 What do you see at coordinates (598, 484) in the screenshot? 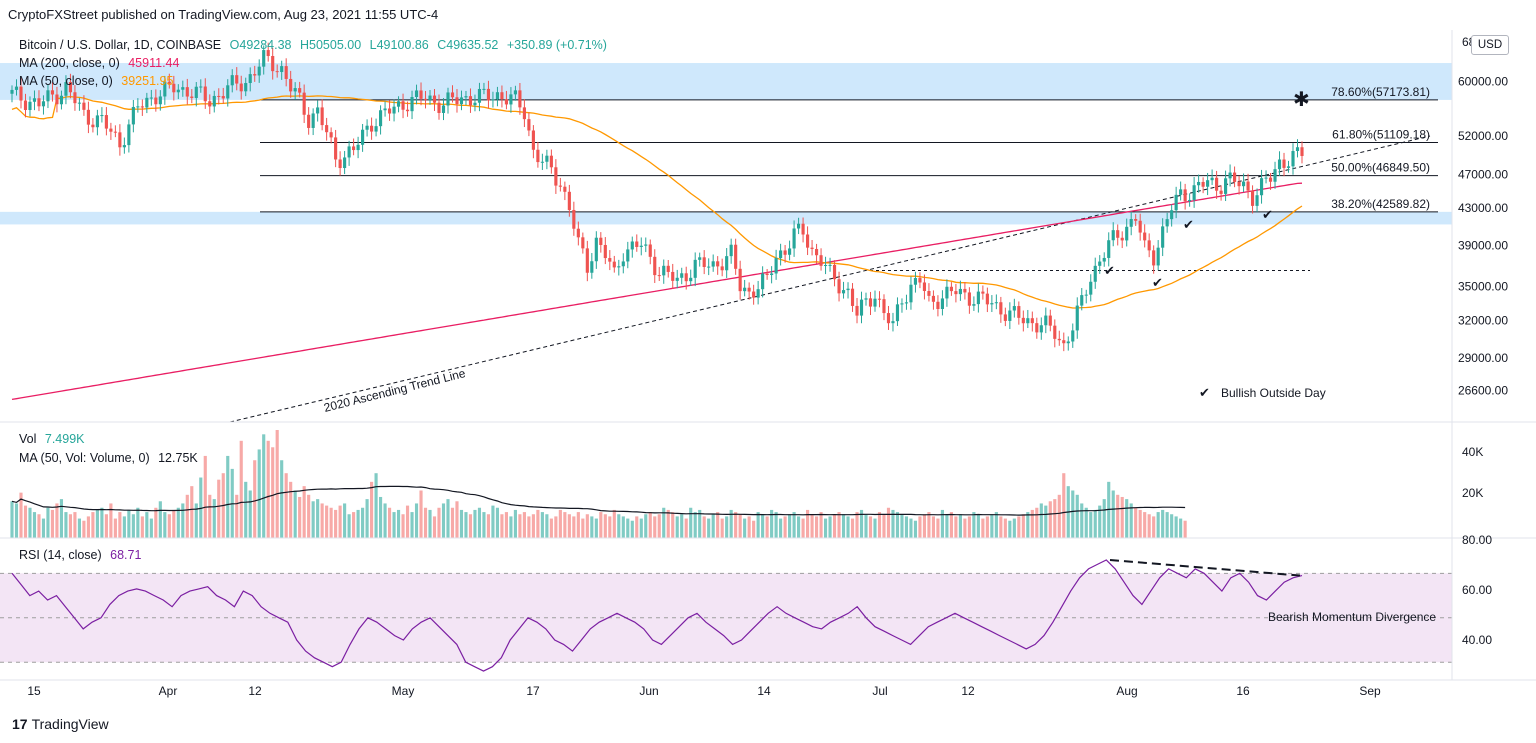
I see `volume-panel` at bounding box center [598, 484].